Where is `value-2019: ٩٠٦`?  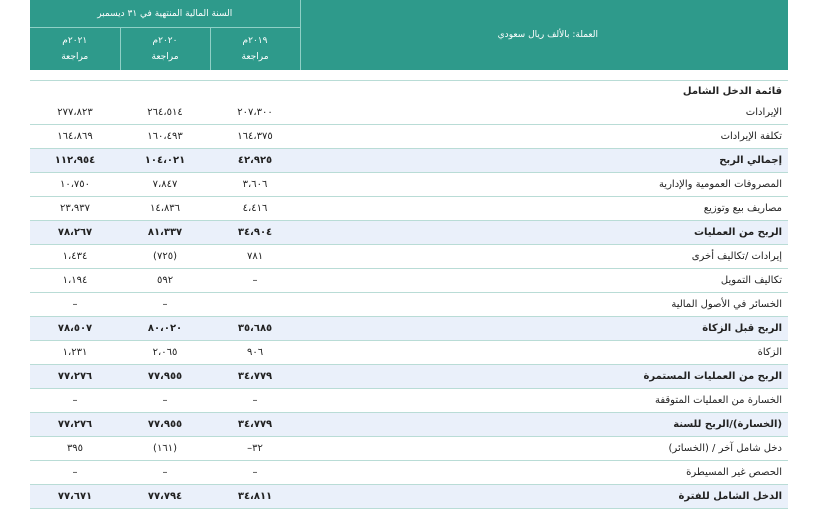 value-2019: ٩٠٦ is located at coordinates (255, 352).